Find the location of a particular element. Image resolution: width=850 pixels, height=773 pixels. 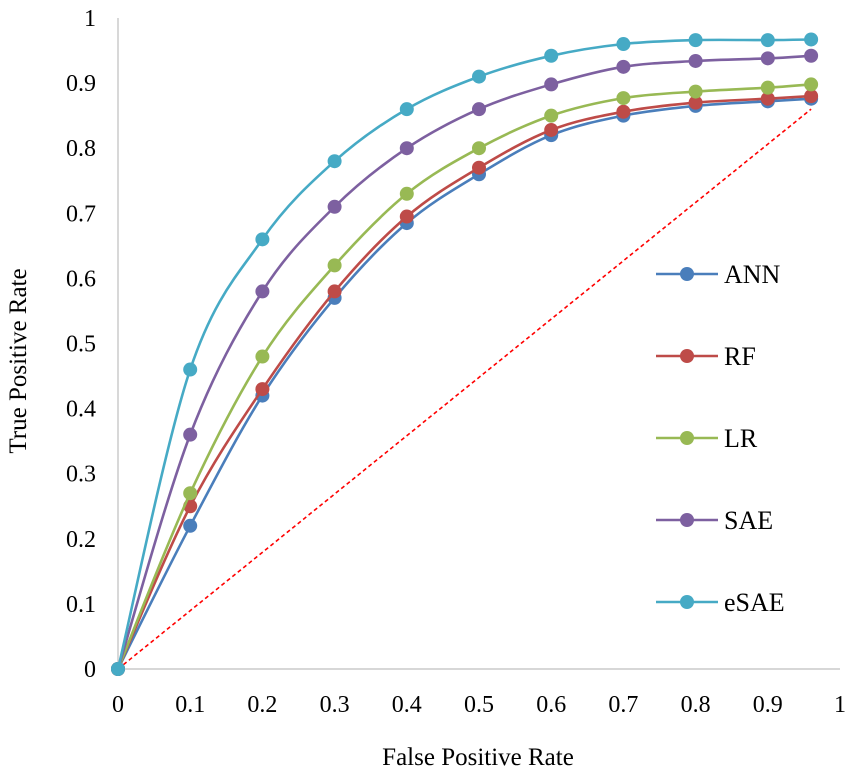

y-tick-label: 0.5 is located at coordinates (81, 345).